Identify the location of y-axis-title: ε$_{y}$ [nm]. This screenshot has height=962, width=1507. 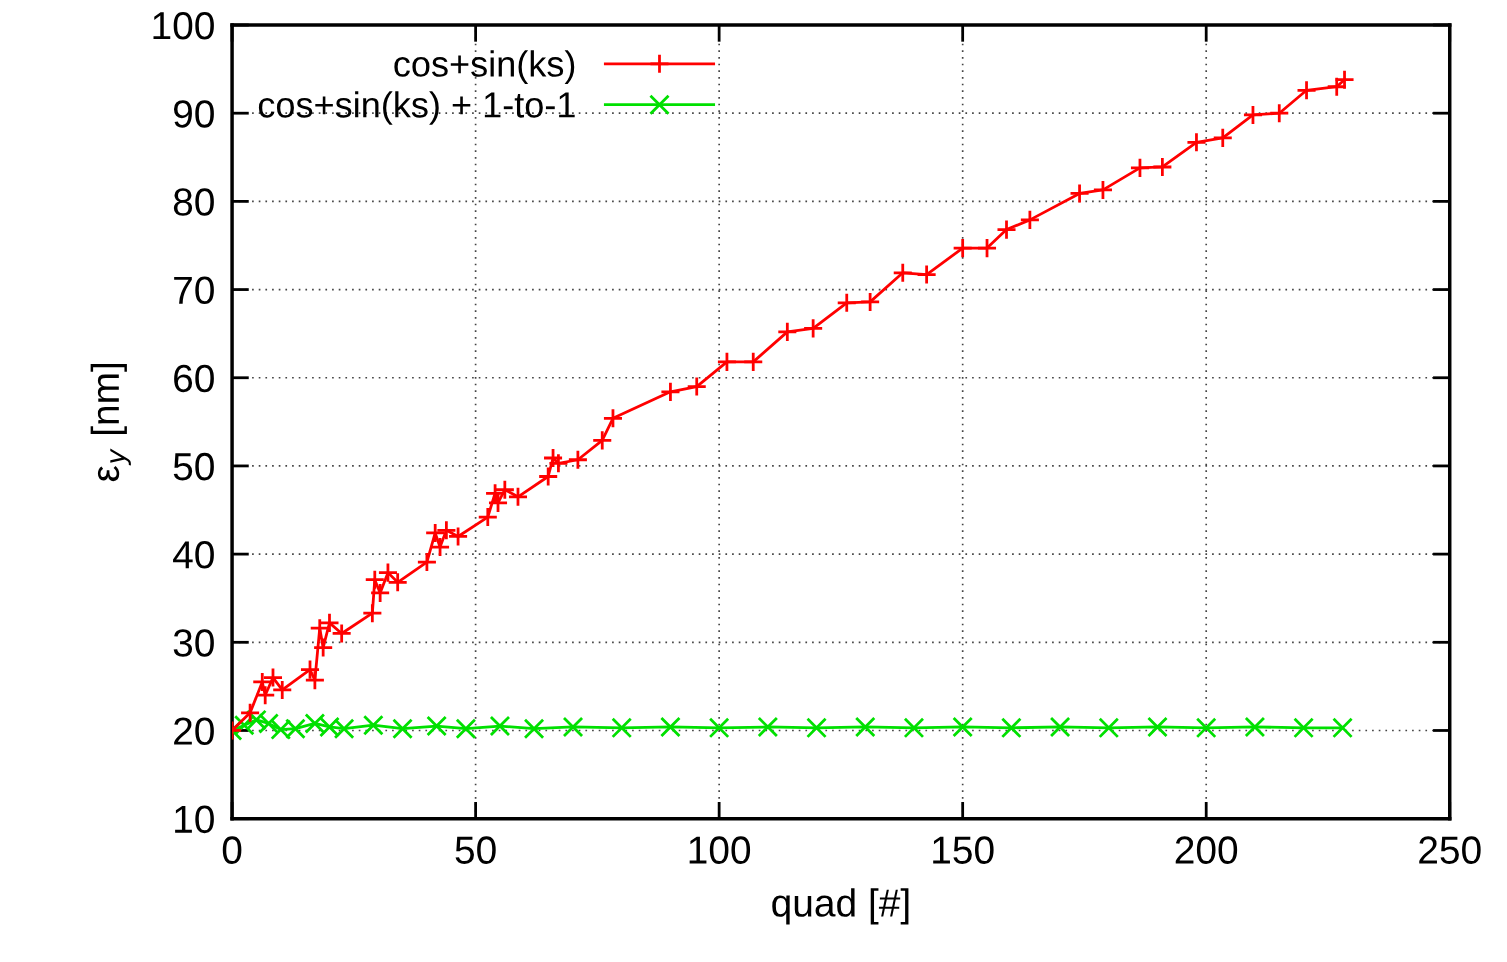
(110, 422).